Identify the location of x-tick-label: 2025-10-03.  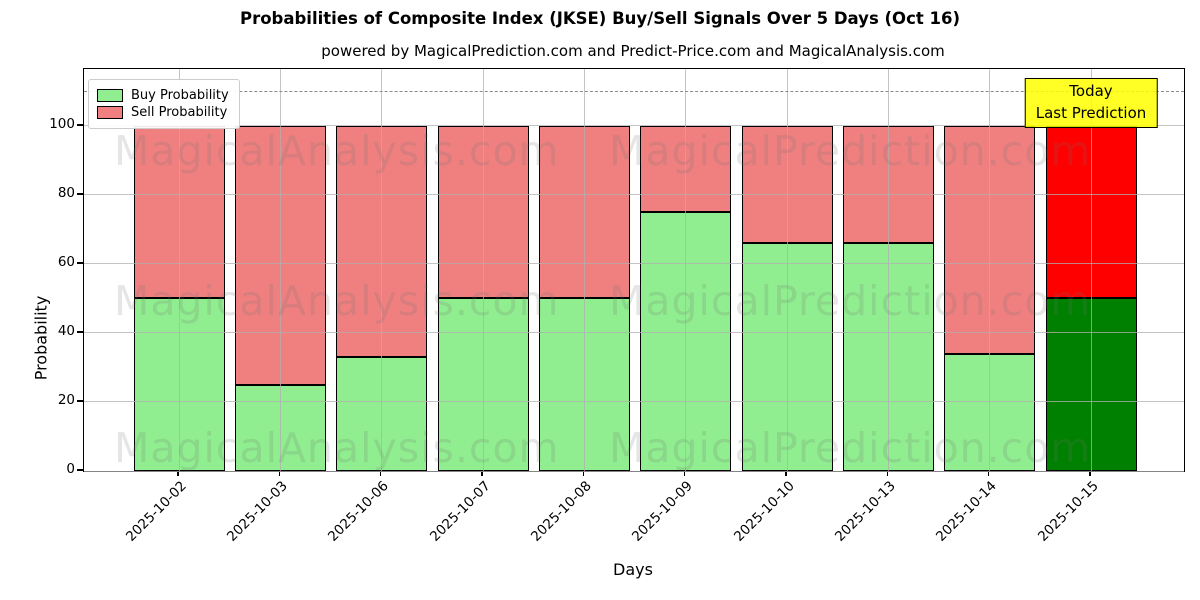
(257, 511).